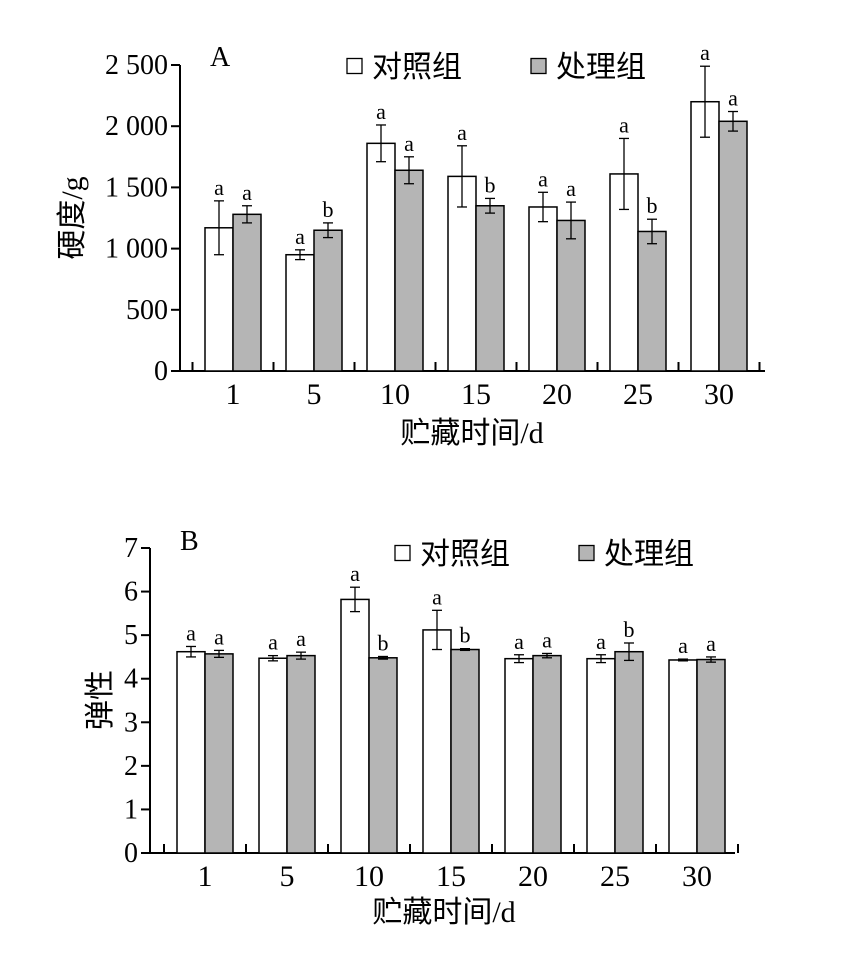 The width and height of the screenshot is (841, 957). Describe the element at coordinates (136, 126) in the screenshot. I see `y-tick-label: 2 000` at that location.